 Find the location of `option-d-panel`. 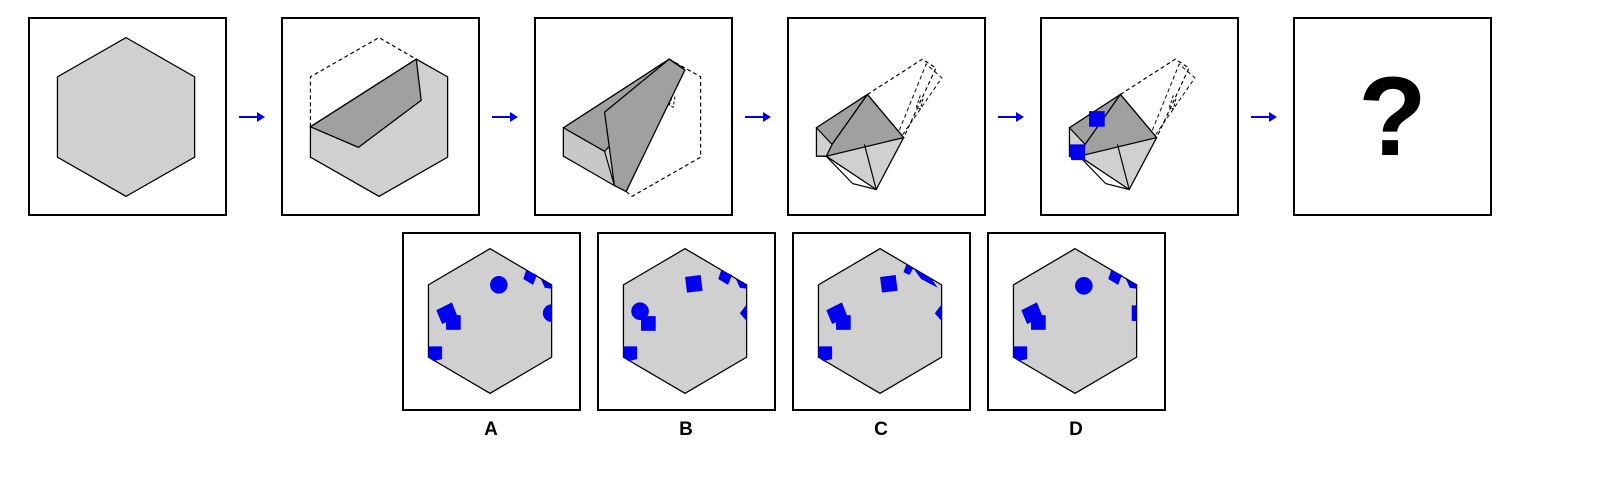

option-d-panel is located at coordinates (1076, 321).